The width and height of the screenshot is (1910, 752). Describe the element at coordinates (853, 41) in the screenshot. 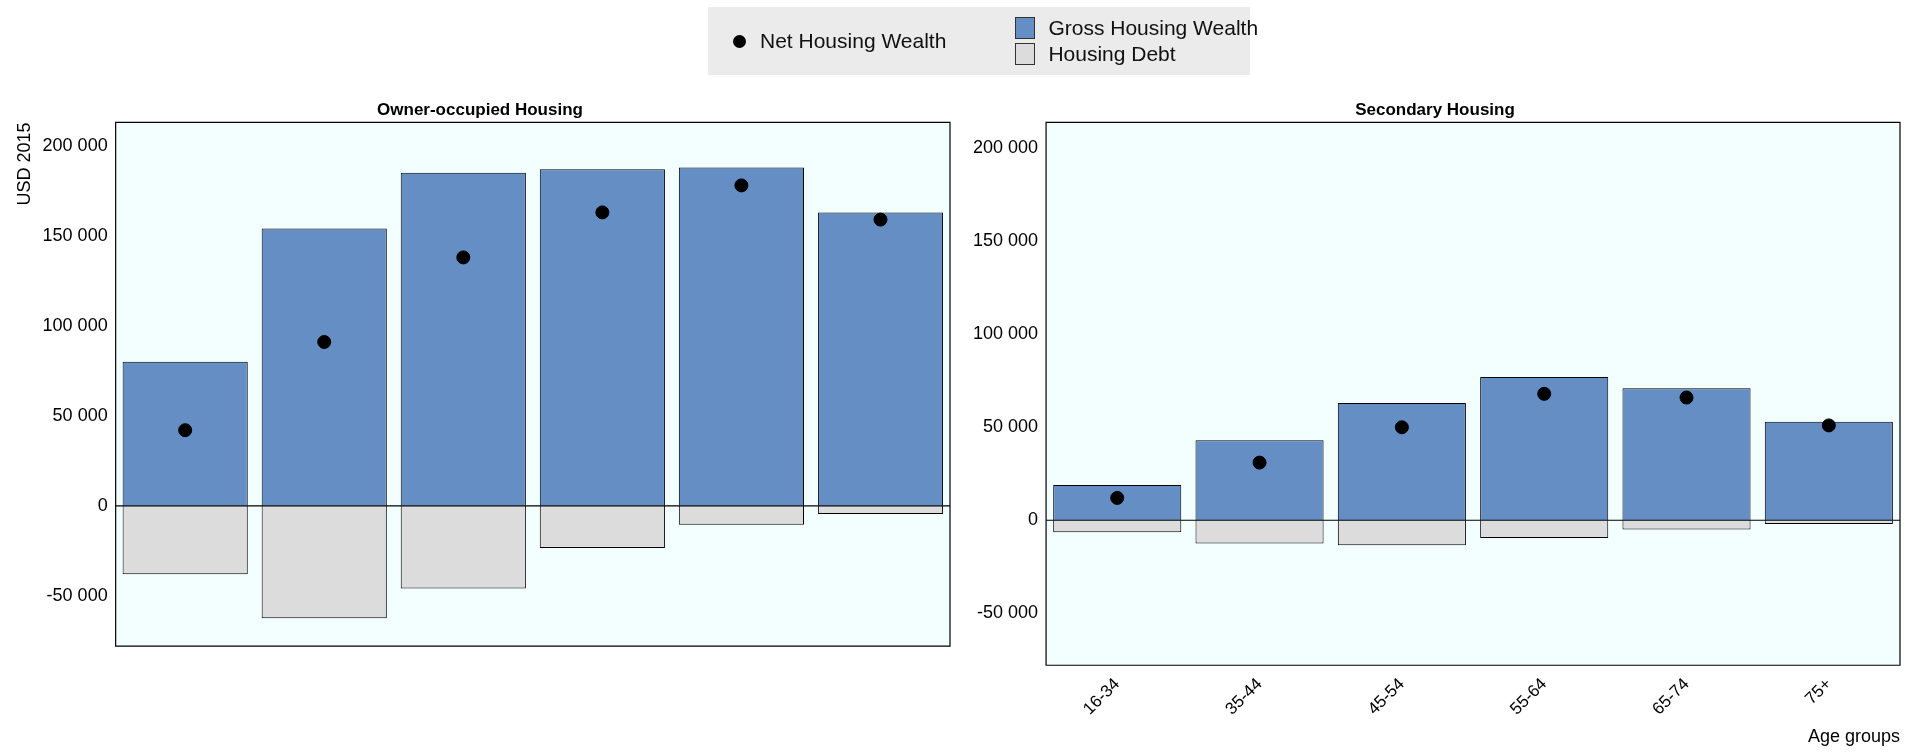

I see `legend-label: Net Housing Wealth` at that location.